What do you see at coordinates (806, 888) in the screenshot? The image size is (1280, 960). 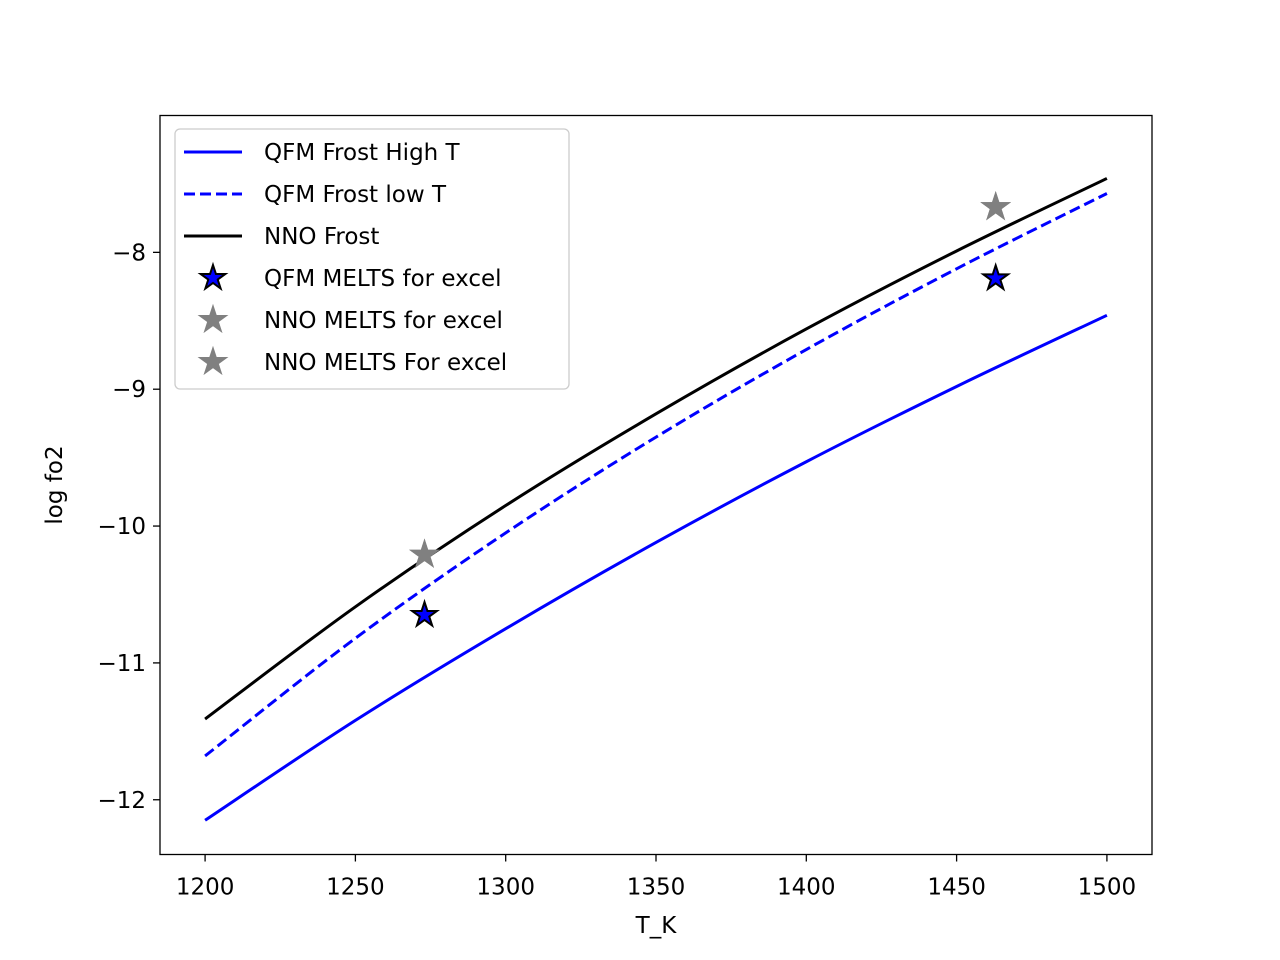 I see `x-tick-label: 1400` at bounding box center [806, 888].